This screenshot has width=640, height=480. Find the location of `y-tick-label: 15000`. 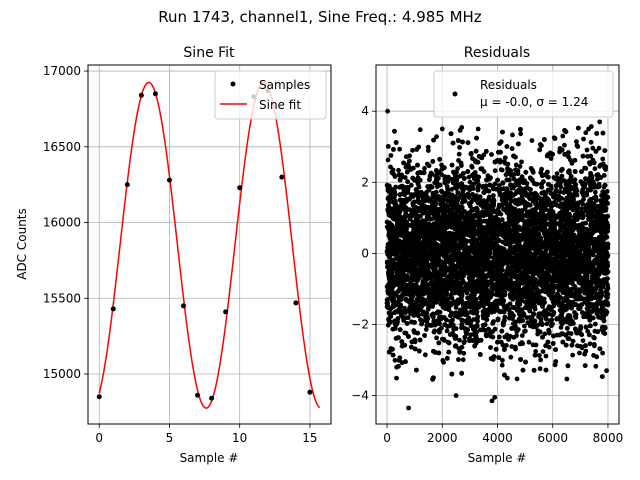

y-tick-label: 15000 is located at coordinates (62, 374).